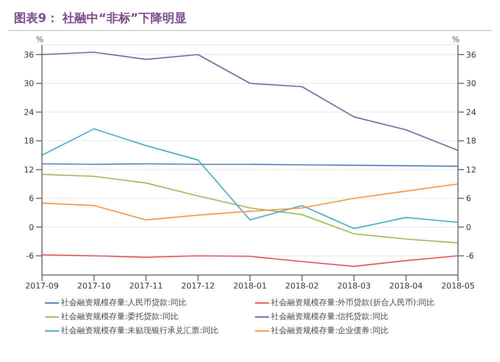 The height and width of the screenshot is (362, 500). Describe the element at coordinates (29, 112) in the screenshot. I see `y-tick-label: 24` at that location.